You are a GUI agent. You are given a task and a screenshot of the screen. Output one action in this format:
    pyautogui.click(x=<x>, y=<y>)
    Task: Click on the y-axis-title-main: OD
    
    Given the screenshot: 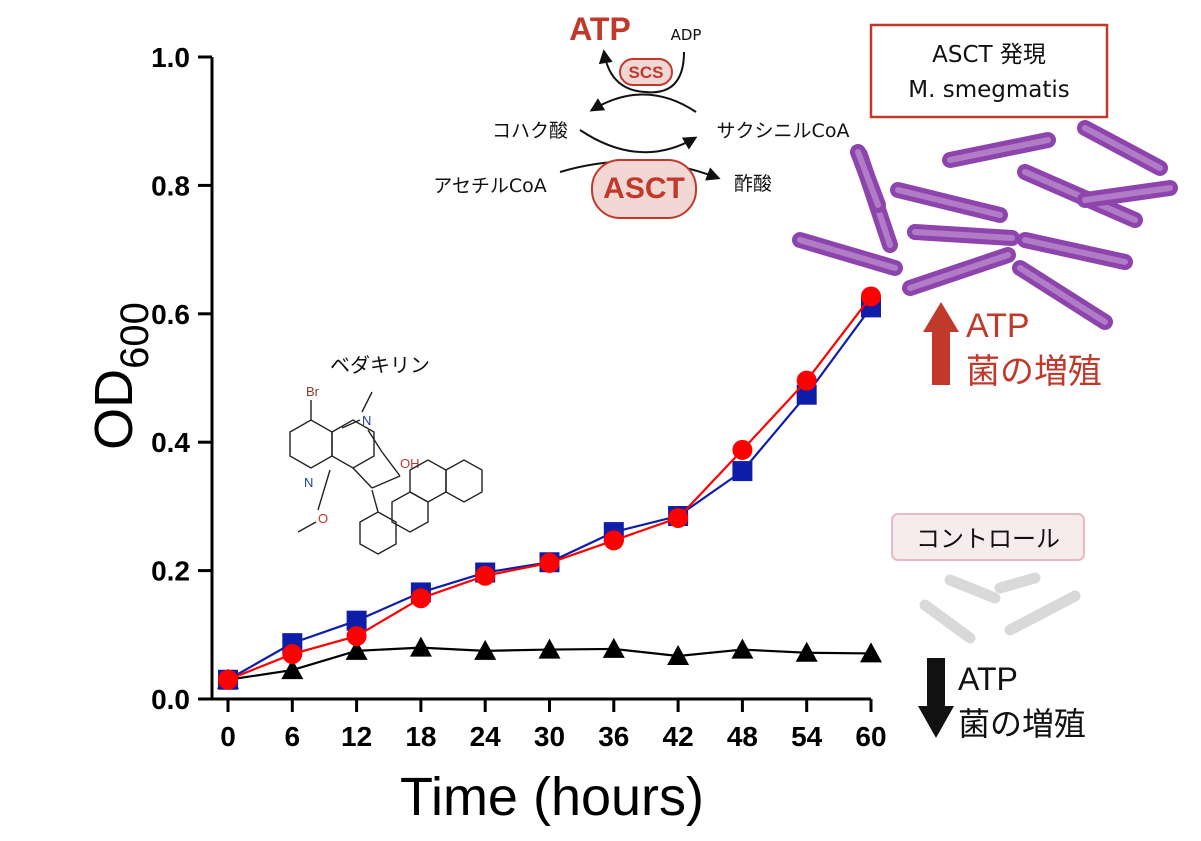 What is the action you would take?
    pyautogui.click(x=114, y=409)
    